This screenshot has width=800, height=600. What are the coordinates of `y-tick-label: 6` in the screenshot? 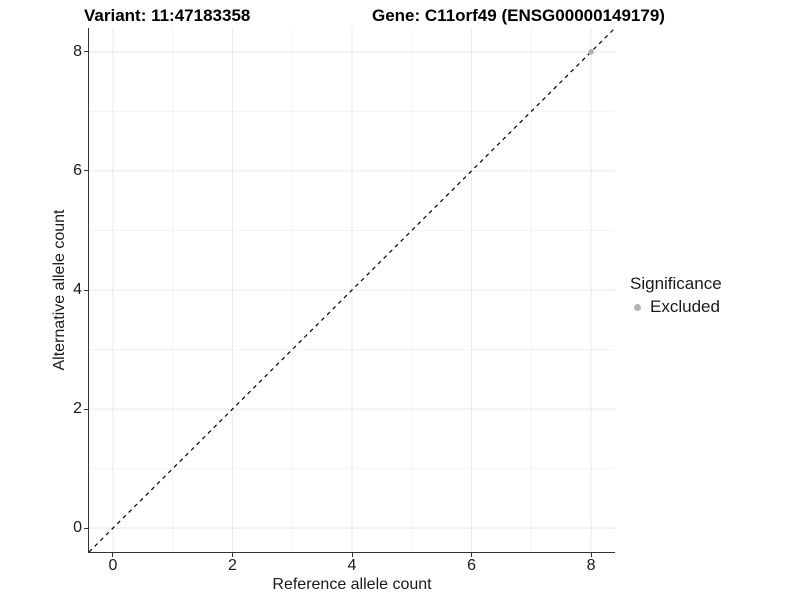 It's located at (77, 170).